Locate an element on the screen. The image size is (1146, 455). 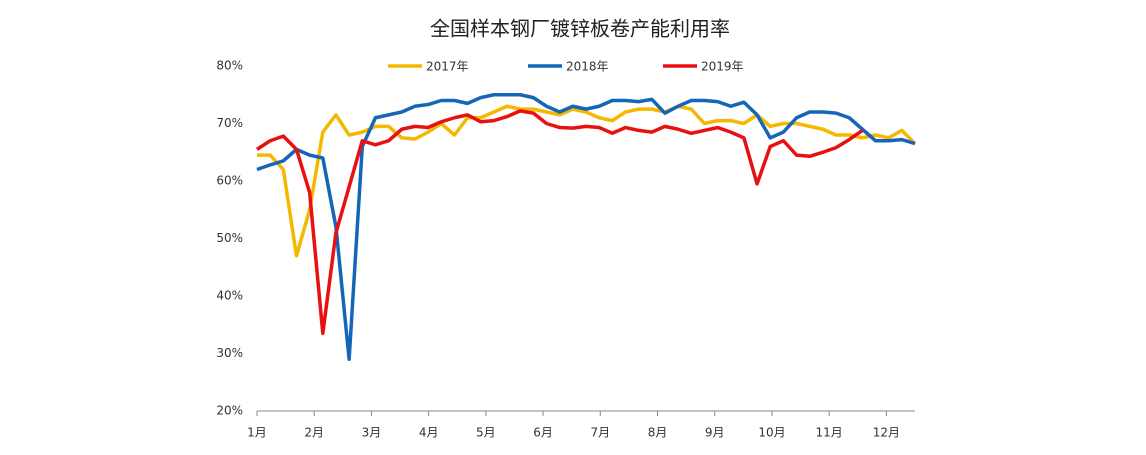
legend-label: 2018年 is located at coordinates (587, 67).